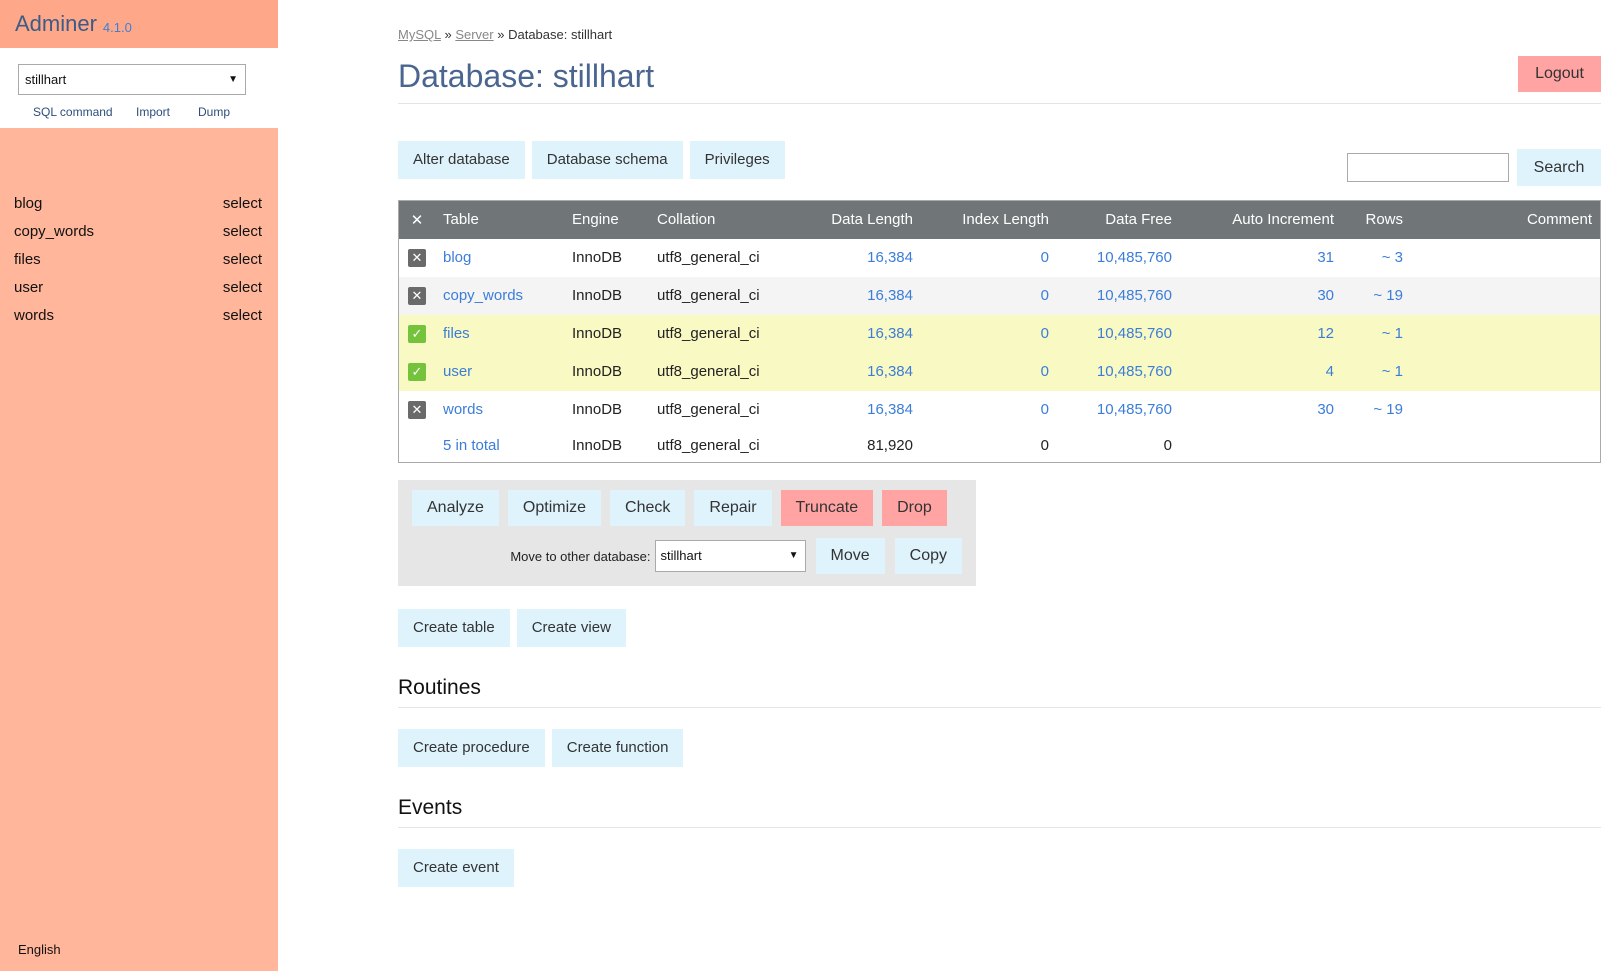 This screenshot has height=971, width=1613. Describe the element at coordinates (571, 628) in the screenshot. I see `create-view-button: Create view` at that location.